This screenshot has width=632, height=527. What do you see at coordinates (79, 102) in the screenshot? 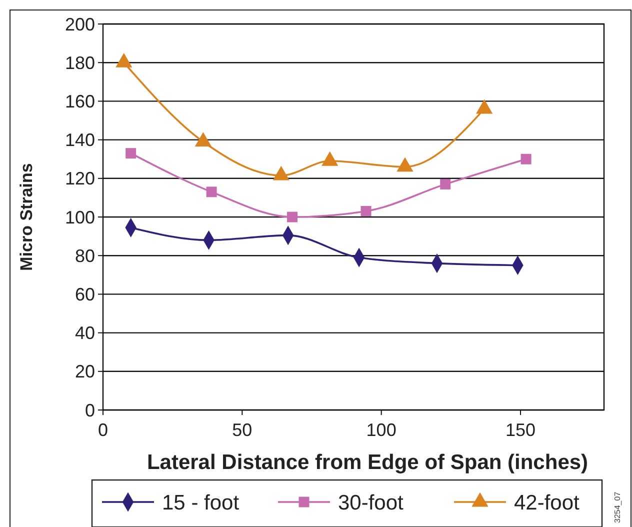
I see `y-tick-label: 160` at bounding box center [79, 102].